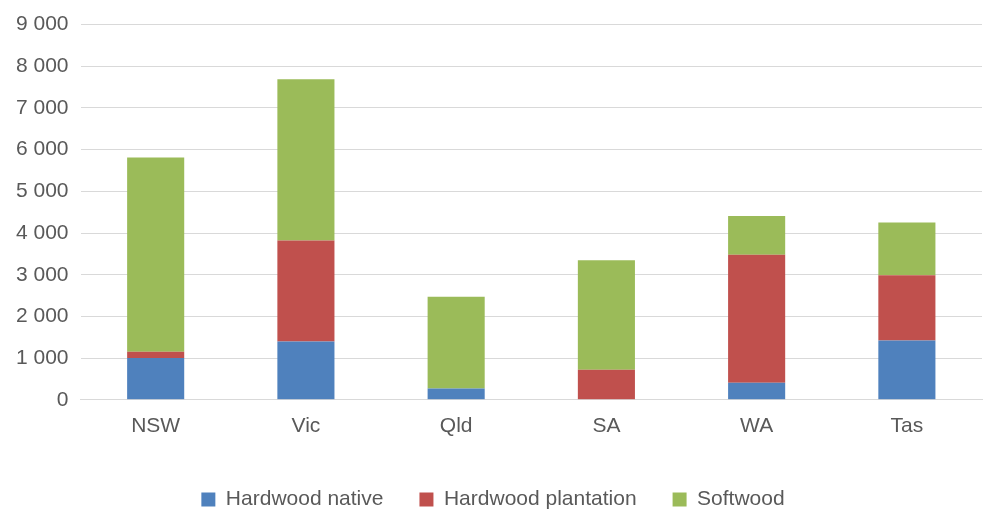  Describe the element at coordinates (42, 231) in the screenshot. I see `y-tick-label: 4 000` at that location.